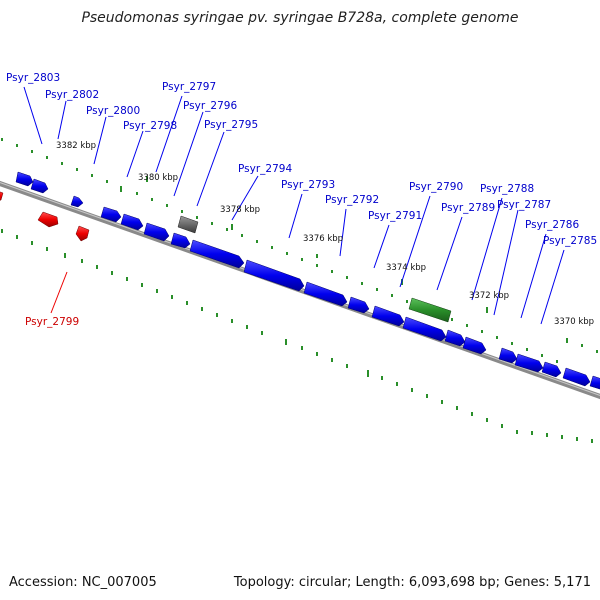 The width and height of the screenshot is (600, 600). Describe the element at coordinates (552, 225) in the screenshot. I see `gene-label: Psyr_2786` at that location.